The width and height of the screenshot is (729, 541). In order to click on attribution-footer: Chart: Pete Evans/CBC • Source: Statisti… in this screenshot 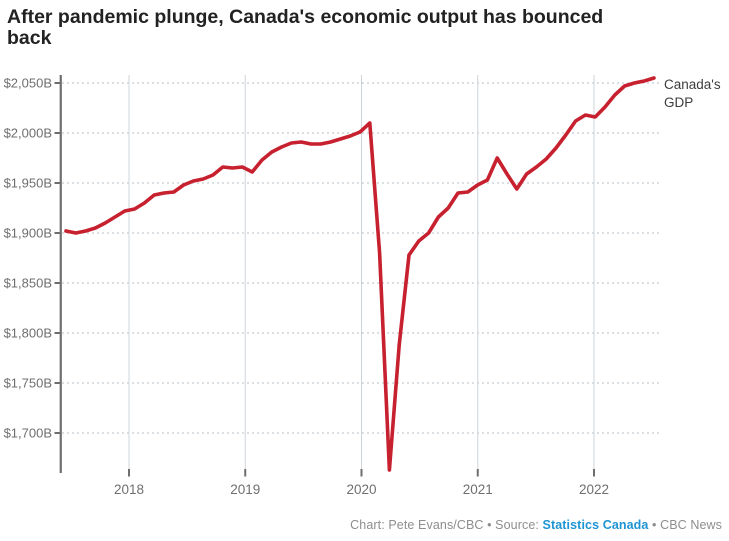, I will do `click(361, 525)`.